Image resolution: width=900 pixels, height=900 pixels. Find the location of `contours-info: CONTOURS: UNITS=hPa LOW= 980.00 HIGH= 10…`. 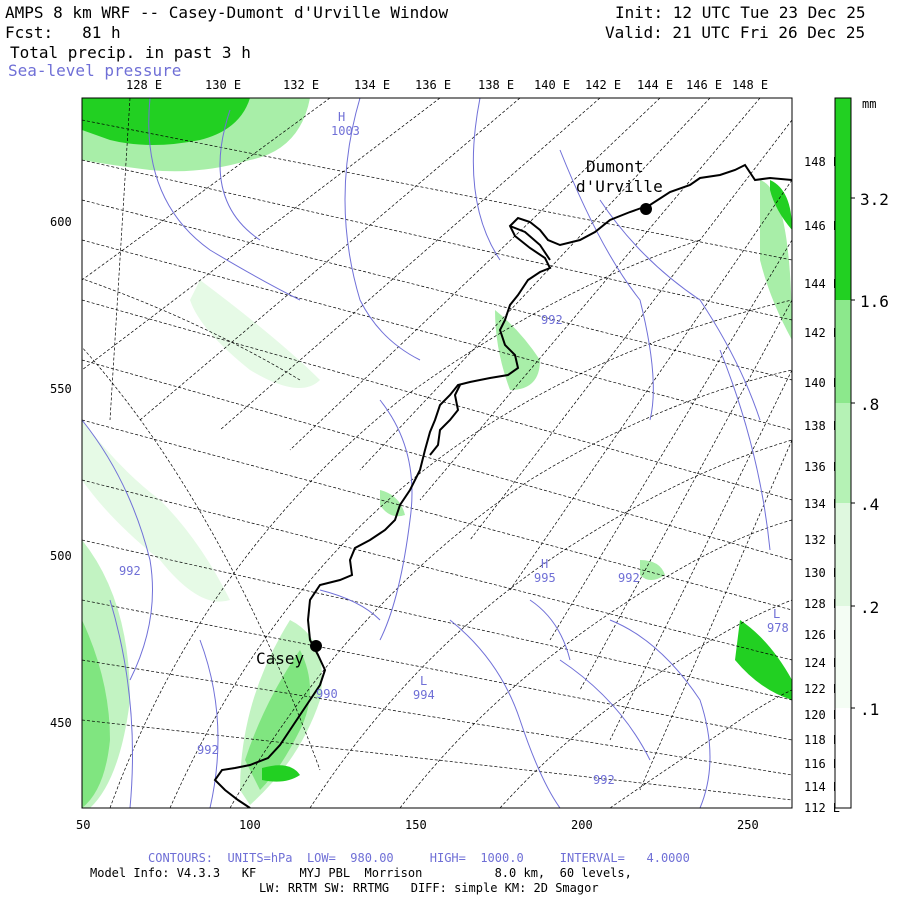

contours-info: CONTOURS: UNITS=hPa LOW= 980.00 HIGH= 10… is located at coordinates (419, 858).